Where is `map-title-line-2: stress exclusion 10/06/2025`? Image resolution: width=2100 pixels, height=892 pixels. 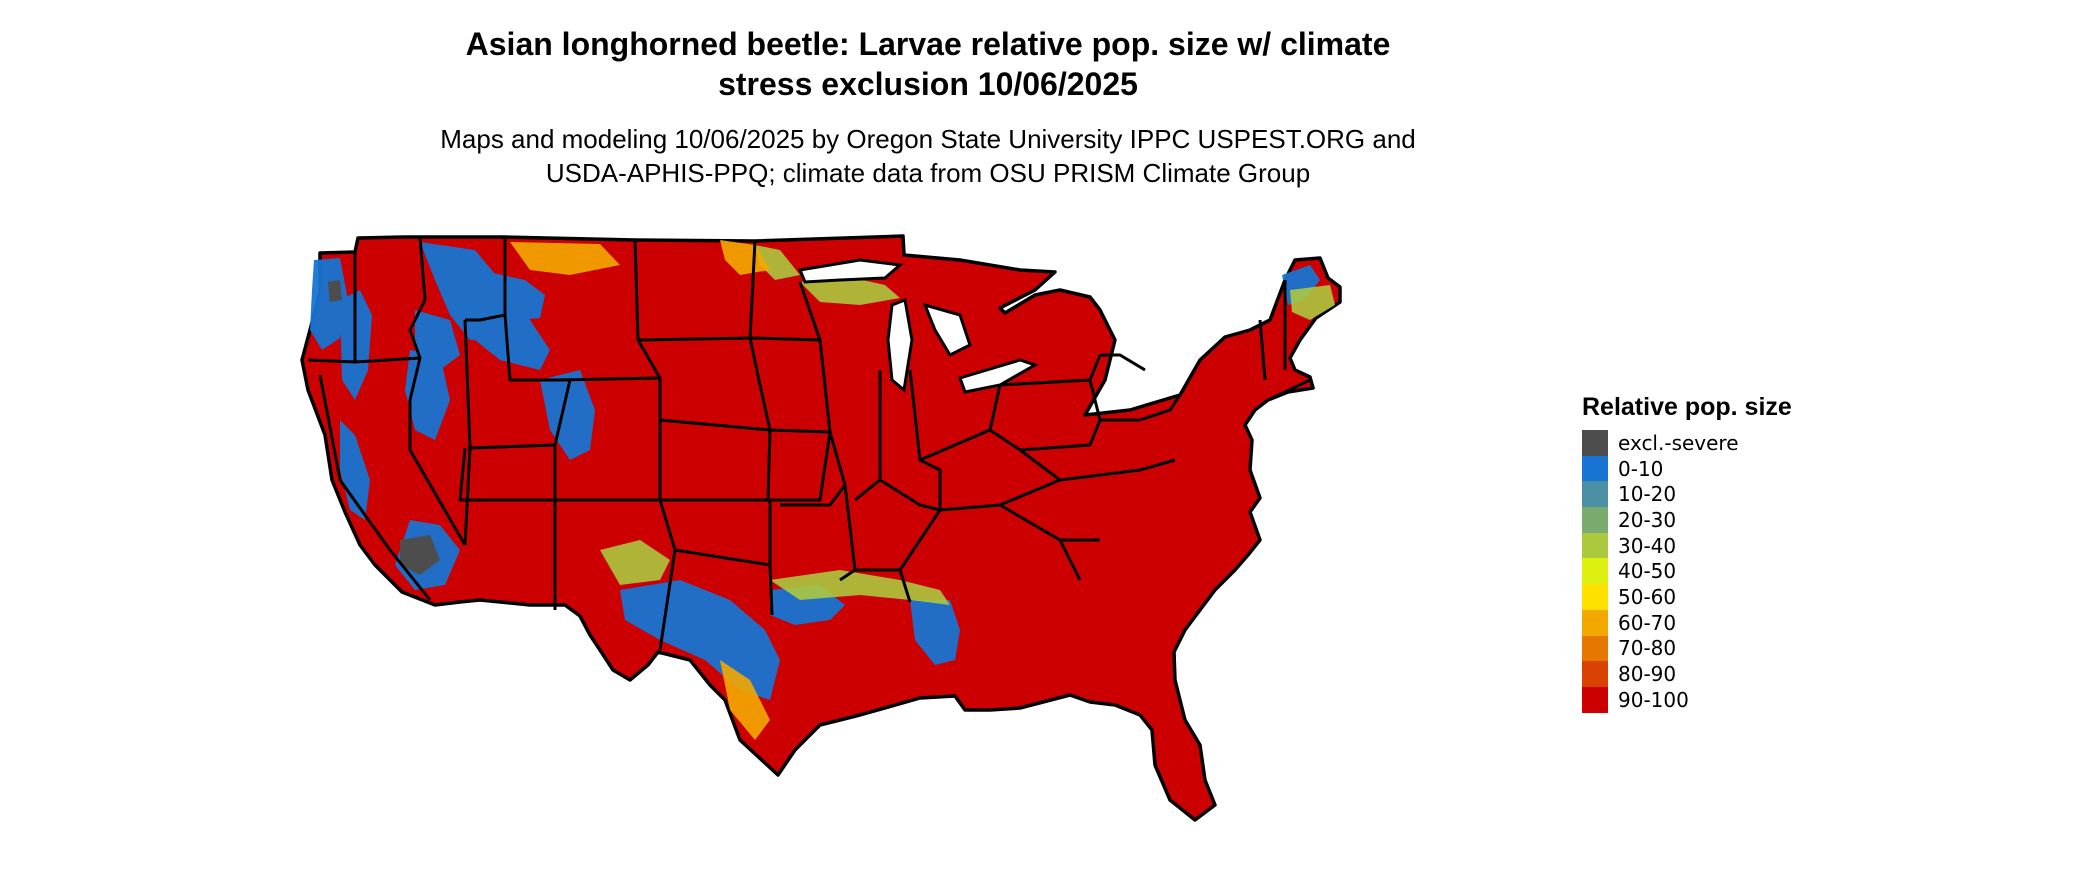
map-title-line-2: stress exclusion 10/06/2025 is located at coordinates (928, 84).